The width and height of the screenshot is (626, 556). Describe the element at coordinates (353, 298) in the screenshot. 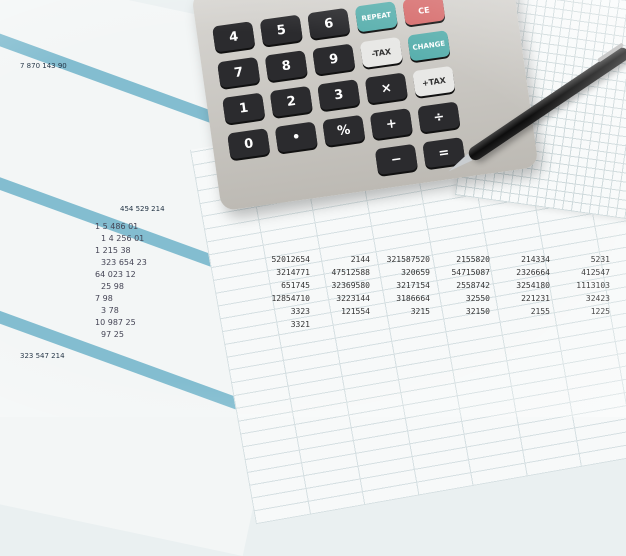

I see `sheet-number: 3223144` at that location.